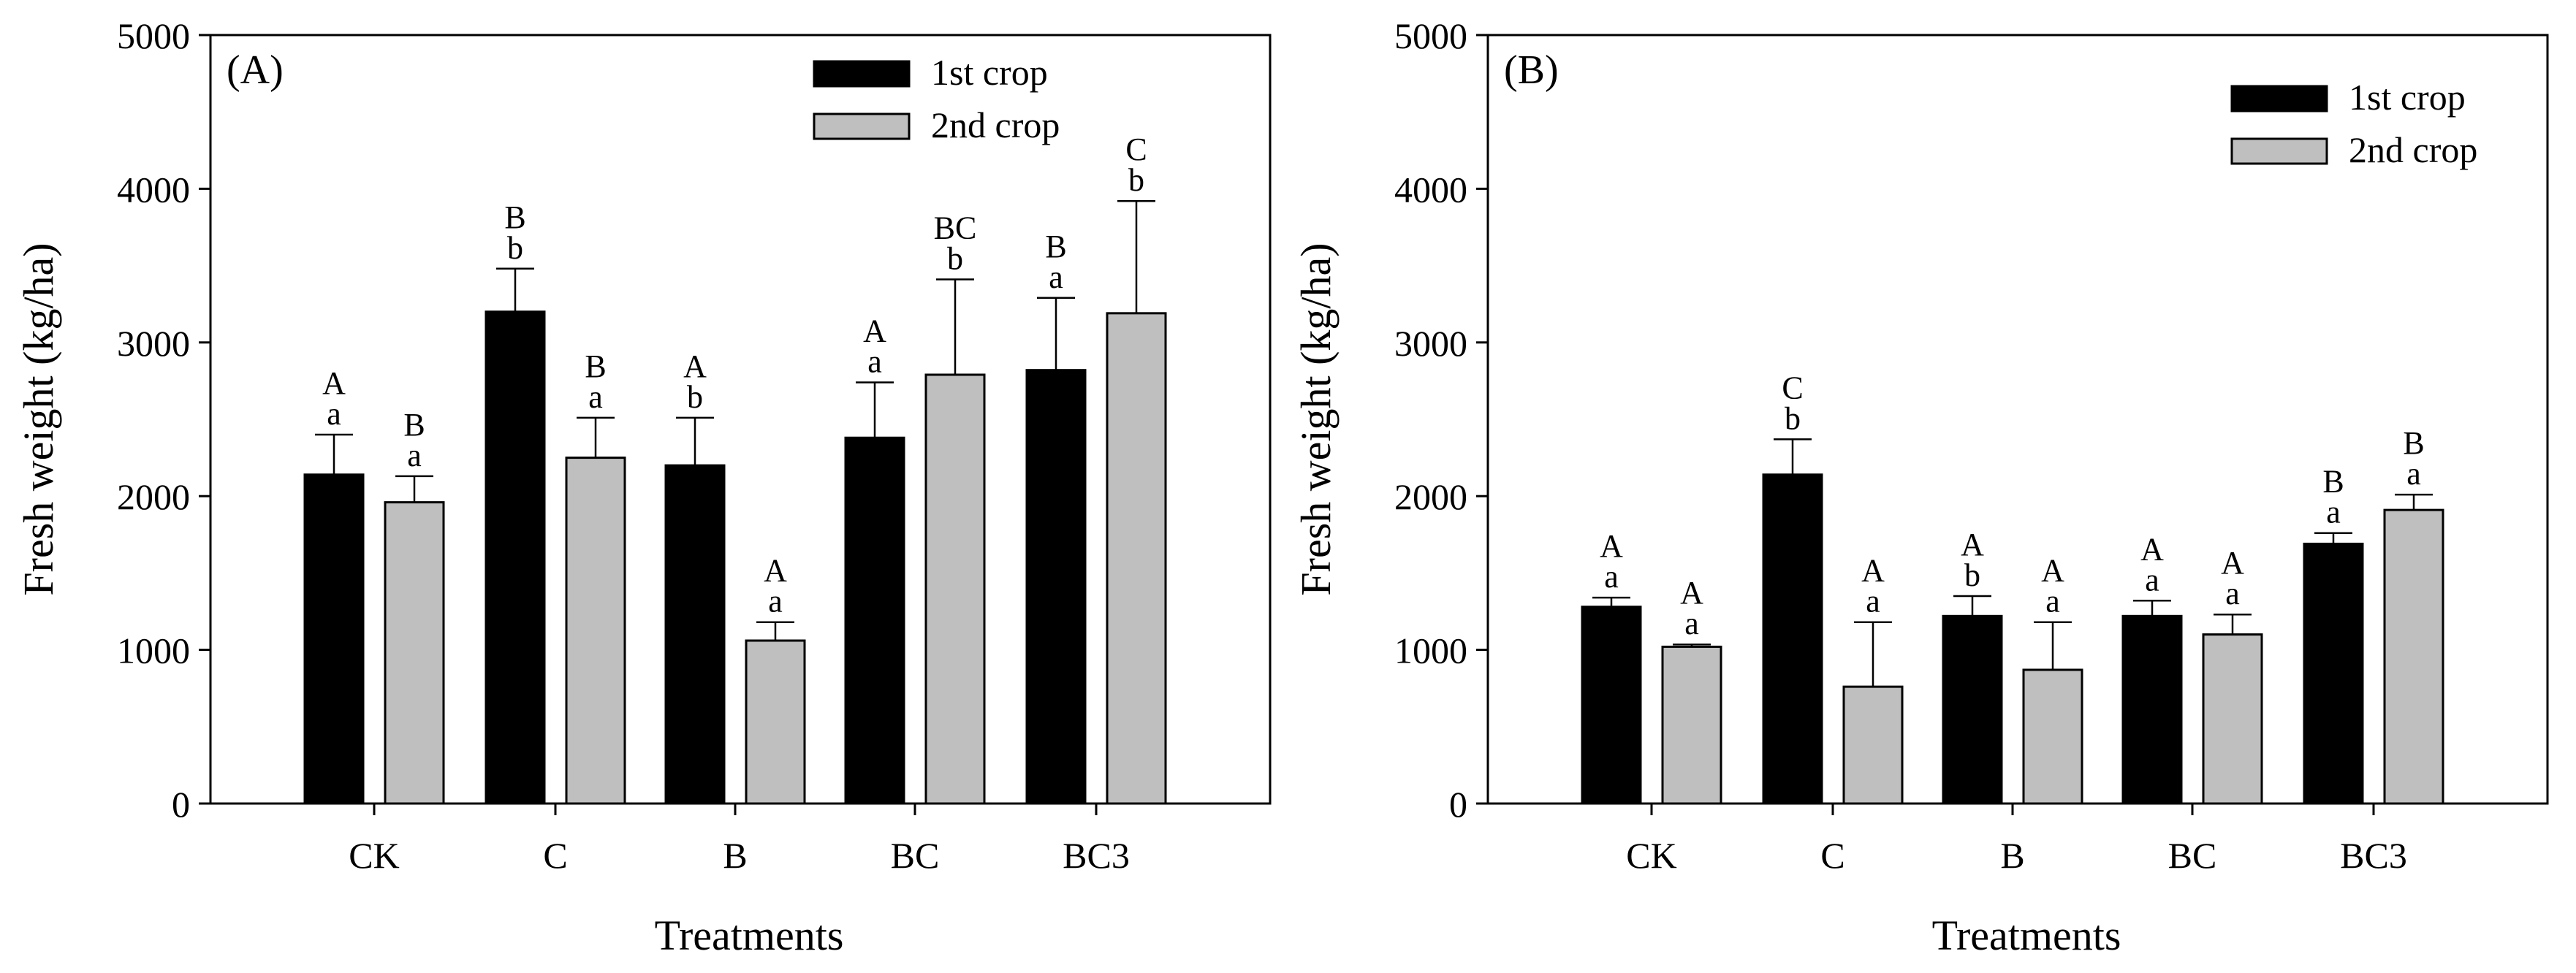 Image resolution: width=2576 pixels, height=973 pixels. Describe the element at coordinates (1532, 70) in the screenshot. I see `panel-label: (B)` at that location.